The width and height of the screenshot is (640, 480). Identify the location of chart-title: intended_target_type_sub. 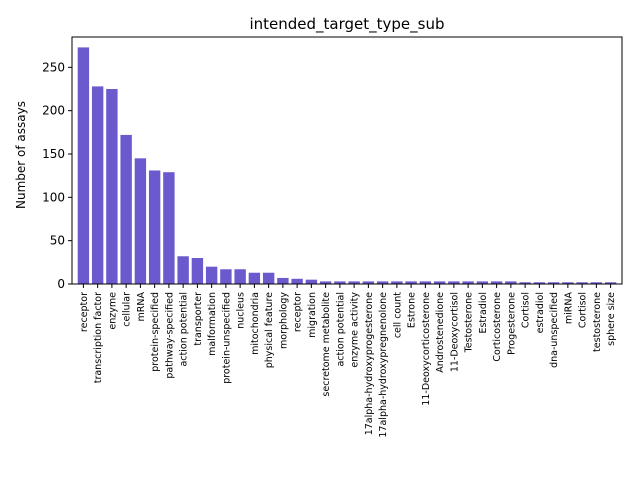
(346, 24).